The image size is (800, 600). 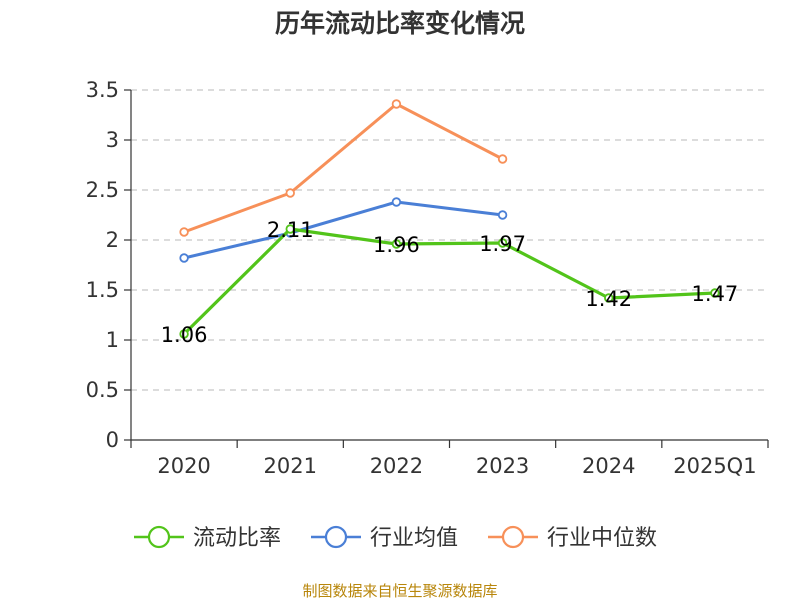 What do you see at coordinates (112, 440) in the screenshot?
I see `y-tick-label: 0` at bounding box center [112, 440].